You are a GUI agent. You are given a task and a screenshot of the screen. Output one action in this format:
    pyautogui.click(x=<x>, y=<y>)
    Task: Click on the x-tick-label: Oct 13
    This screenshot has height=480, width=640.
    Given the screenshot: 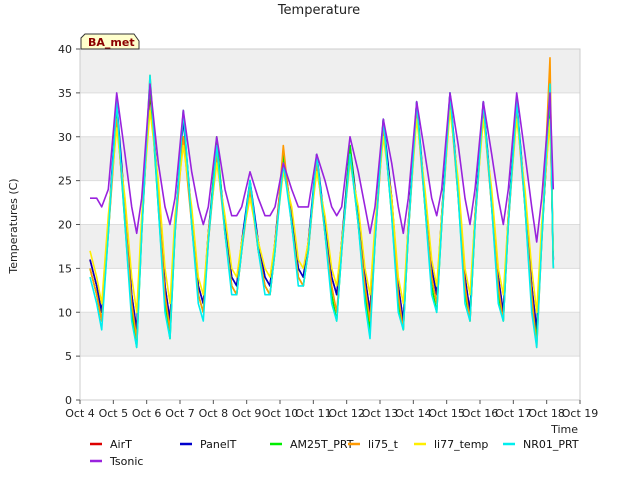 What is the action you would take?
    pyautogui.click(x=380, y=413)
    